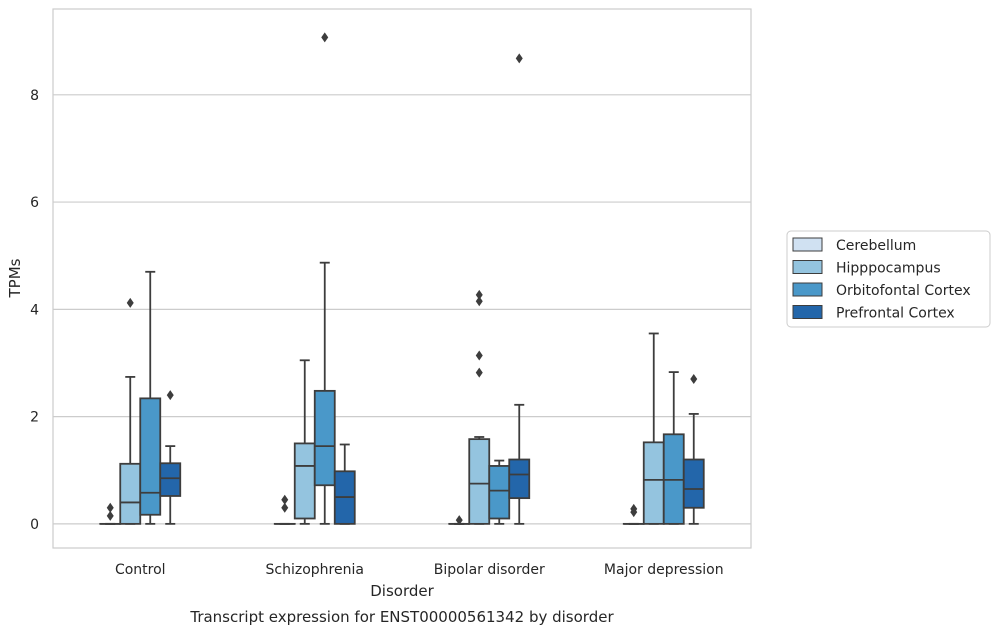  What do you see at coordinates (664, 570) in the screenshot?
I see `x-tick-label: Major depression` at bounding box center [664, 570].